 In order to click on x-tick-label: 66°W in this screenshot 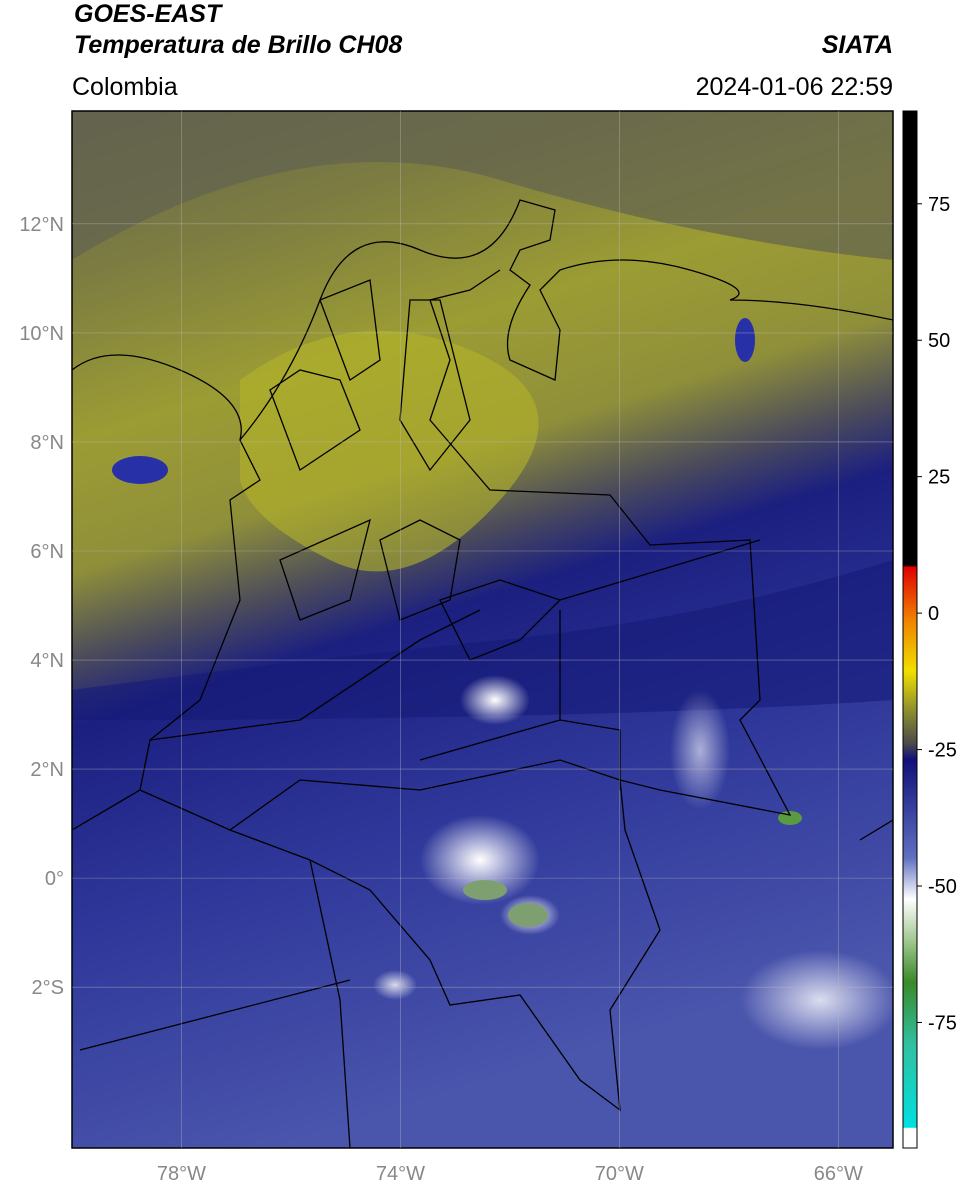, I will do `click(838, 1174)`.